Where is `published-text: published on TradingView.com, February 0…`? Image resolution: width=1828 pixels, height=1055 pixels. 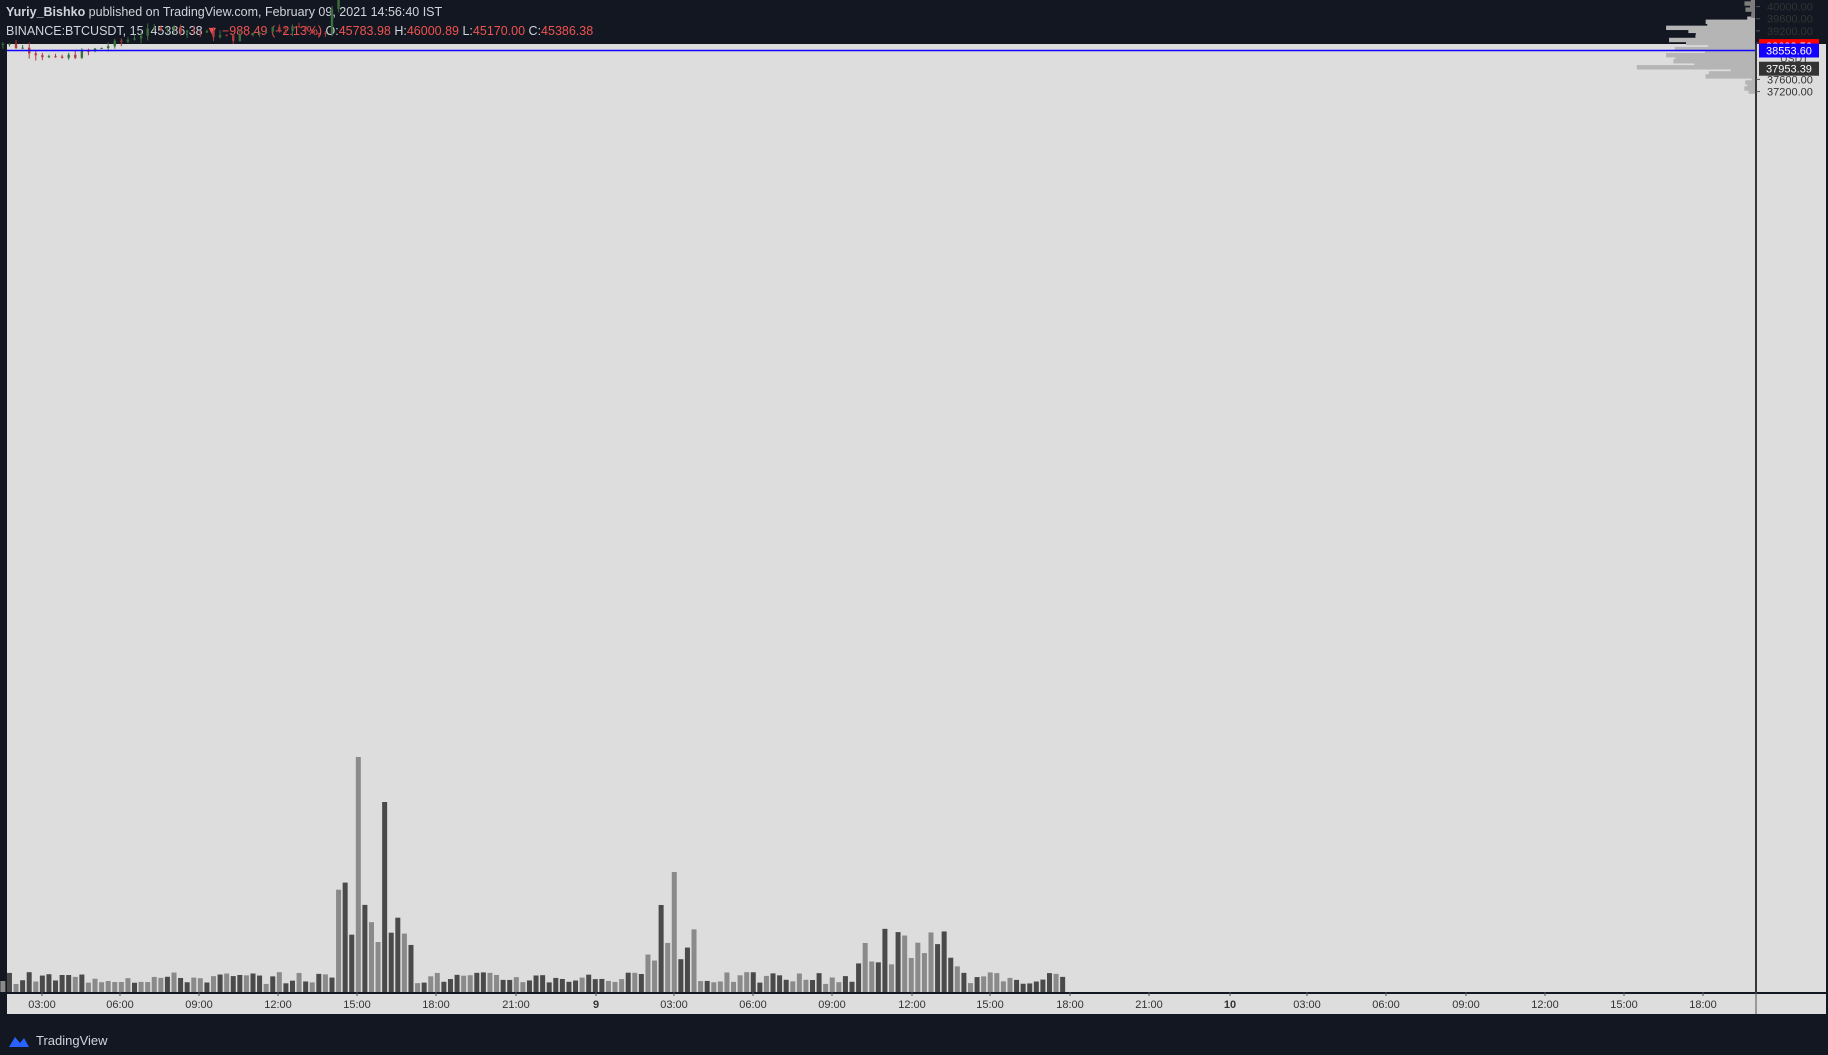
published-text: published on TradingView.com, February 0… is located at coordinates (264, 12).